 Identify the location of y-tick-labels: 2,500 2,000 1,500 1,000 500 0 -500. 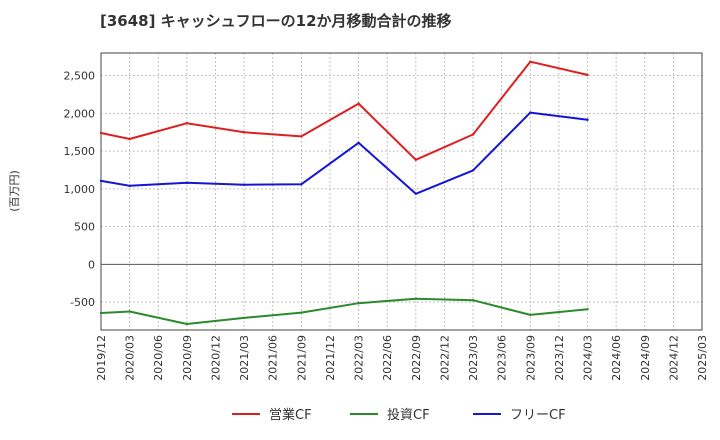
(80, 189).